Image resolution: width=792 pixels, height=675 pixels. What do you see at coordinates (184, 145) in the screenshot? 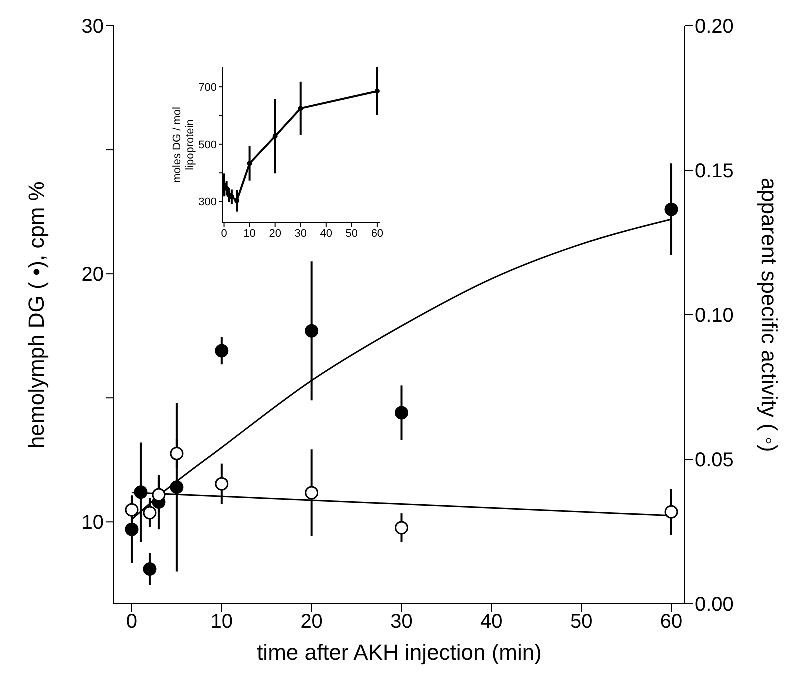
I see `y-axis-title: moles DG / mol lipoprotein` at bounding box center [184, 145].